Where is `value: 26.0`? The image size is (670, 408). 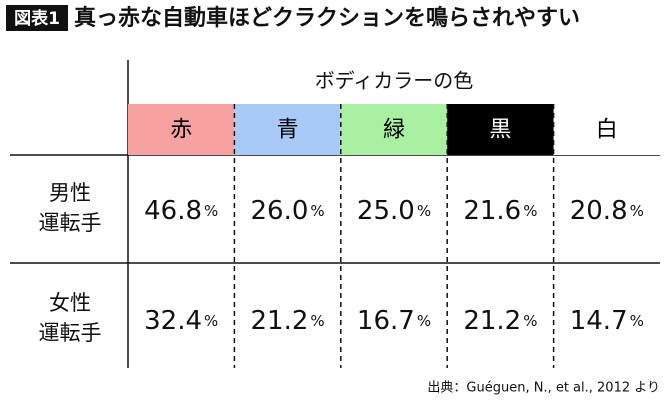
value: 26.0 is located at coordinates (280, 211).